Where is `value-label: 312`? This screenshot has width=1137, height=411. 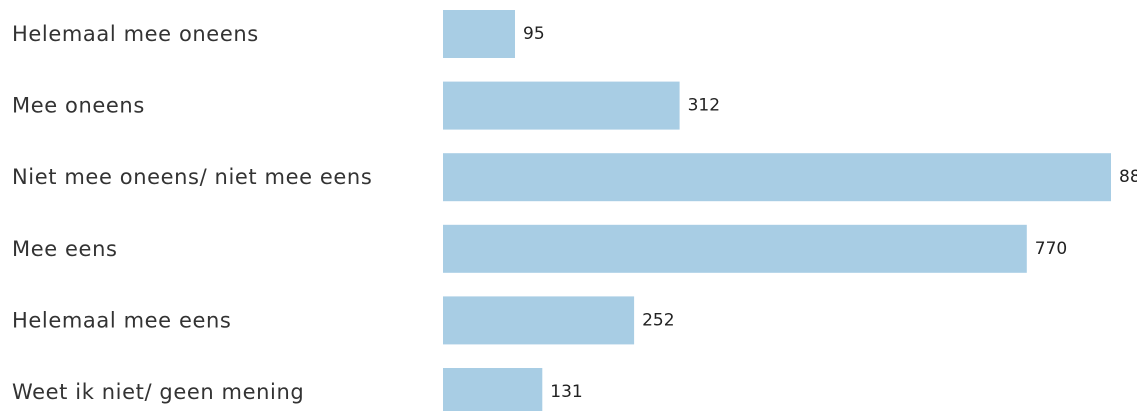 value-label: 312 is located at coordinates (704, 106).